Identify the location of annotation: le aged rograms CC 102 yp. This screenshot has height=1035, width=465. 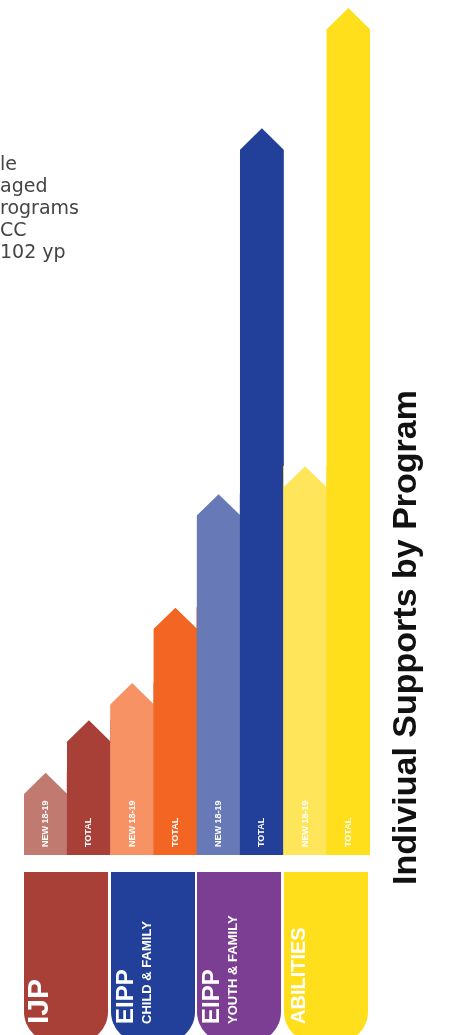
(39, 207).